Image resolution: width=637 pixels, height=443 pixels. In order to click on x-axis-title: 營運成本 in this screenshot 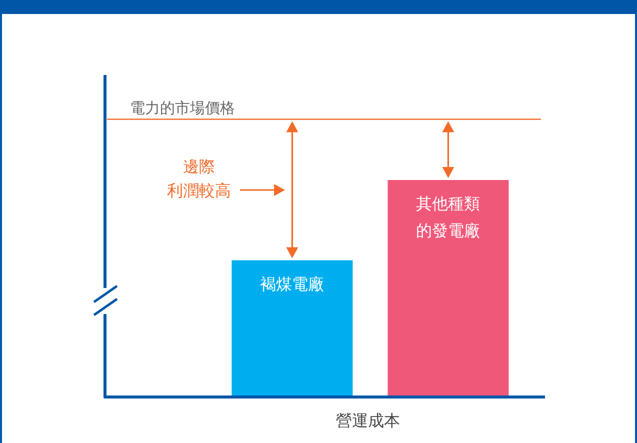, I will do `click(368, 420)`.